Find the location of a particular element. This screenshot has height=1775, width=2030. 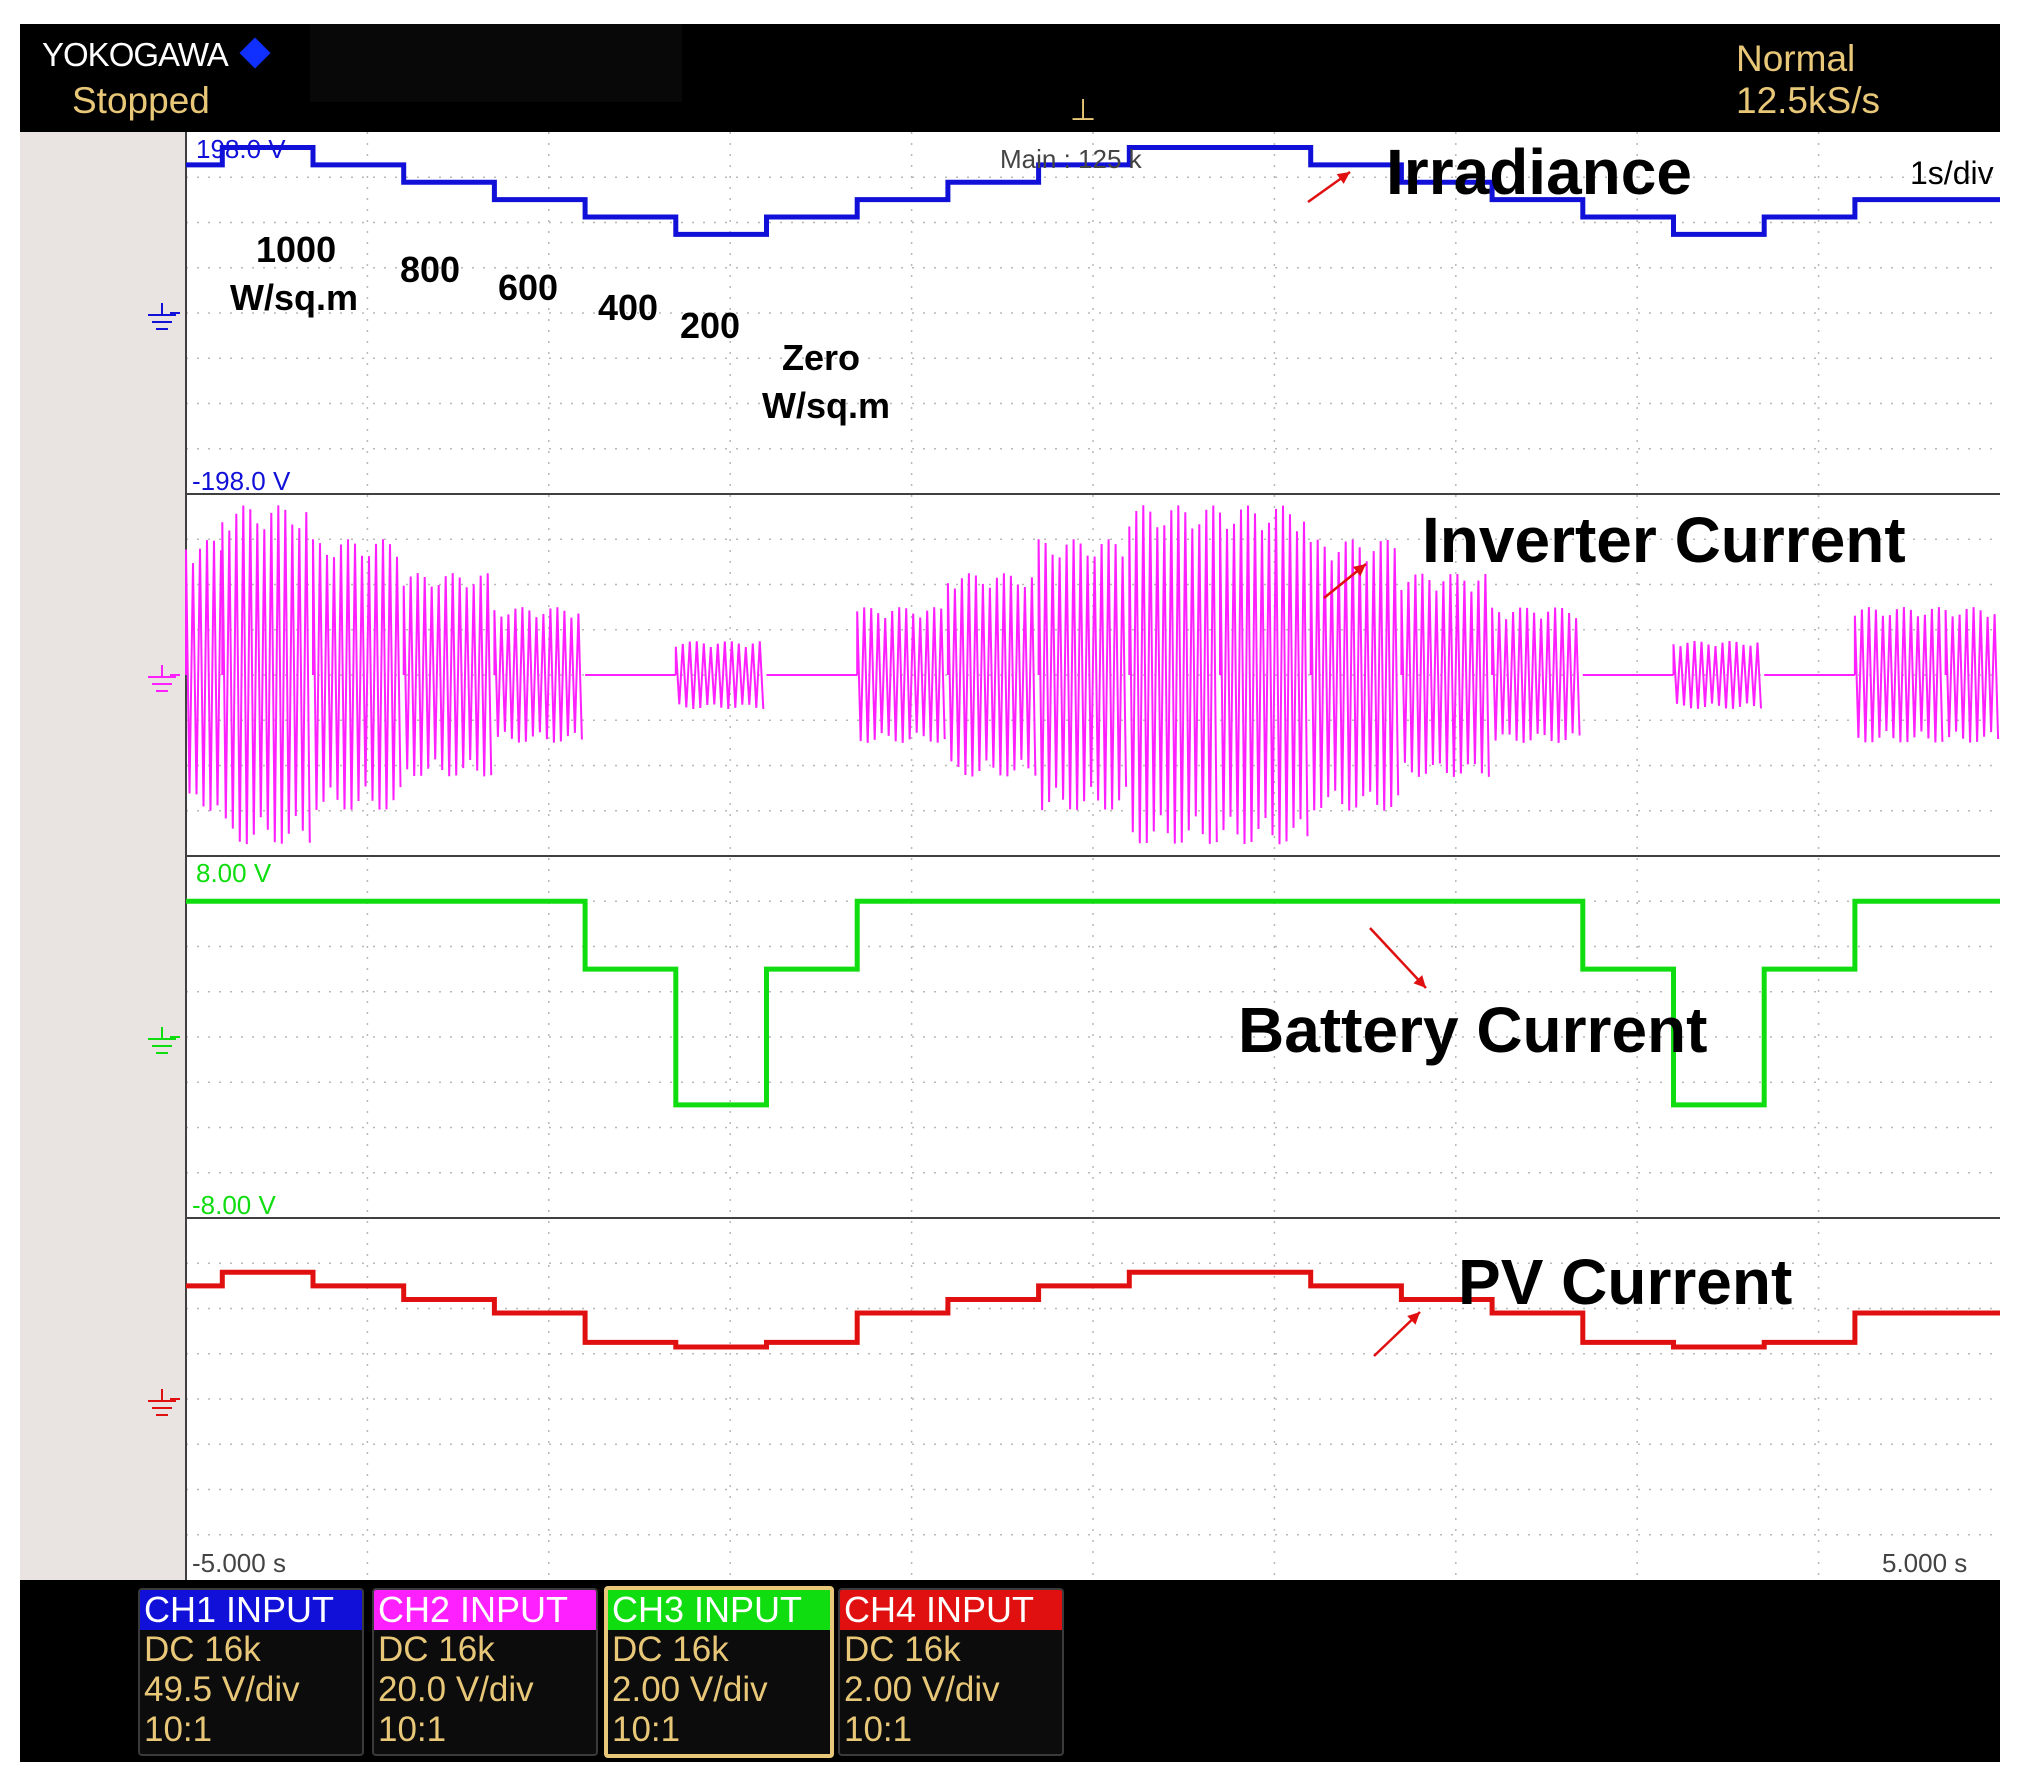

irradiance-step-label: 1000 is located at coordinates (296, 249).